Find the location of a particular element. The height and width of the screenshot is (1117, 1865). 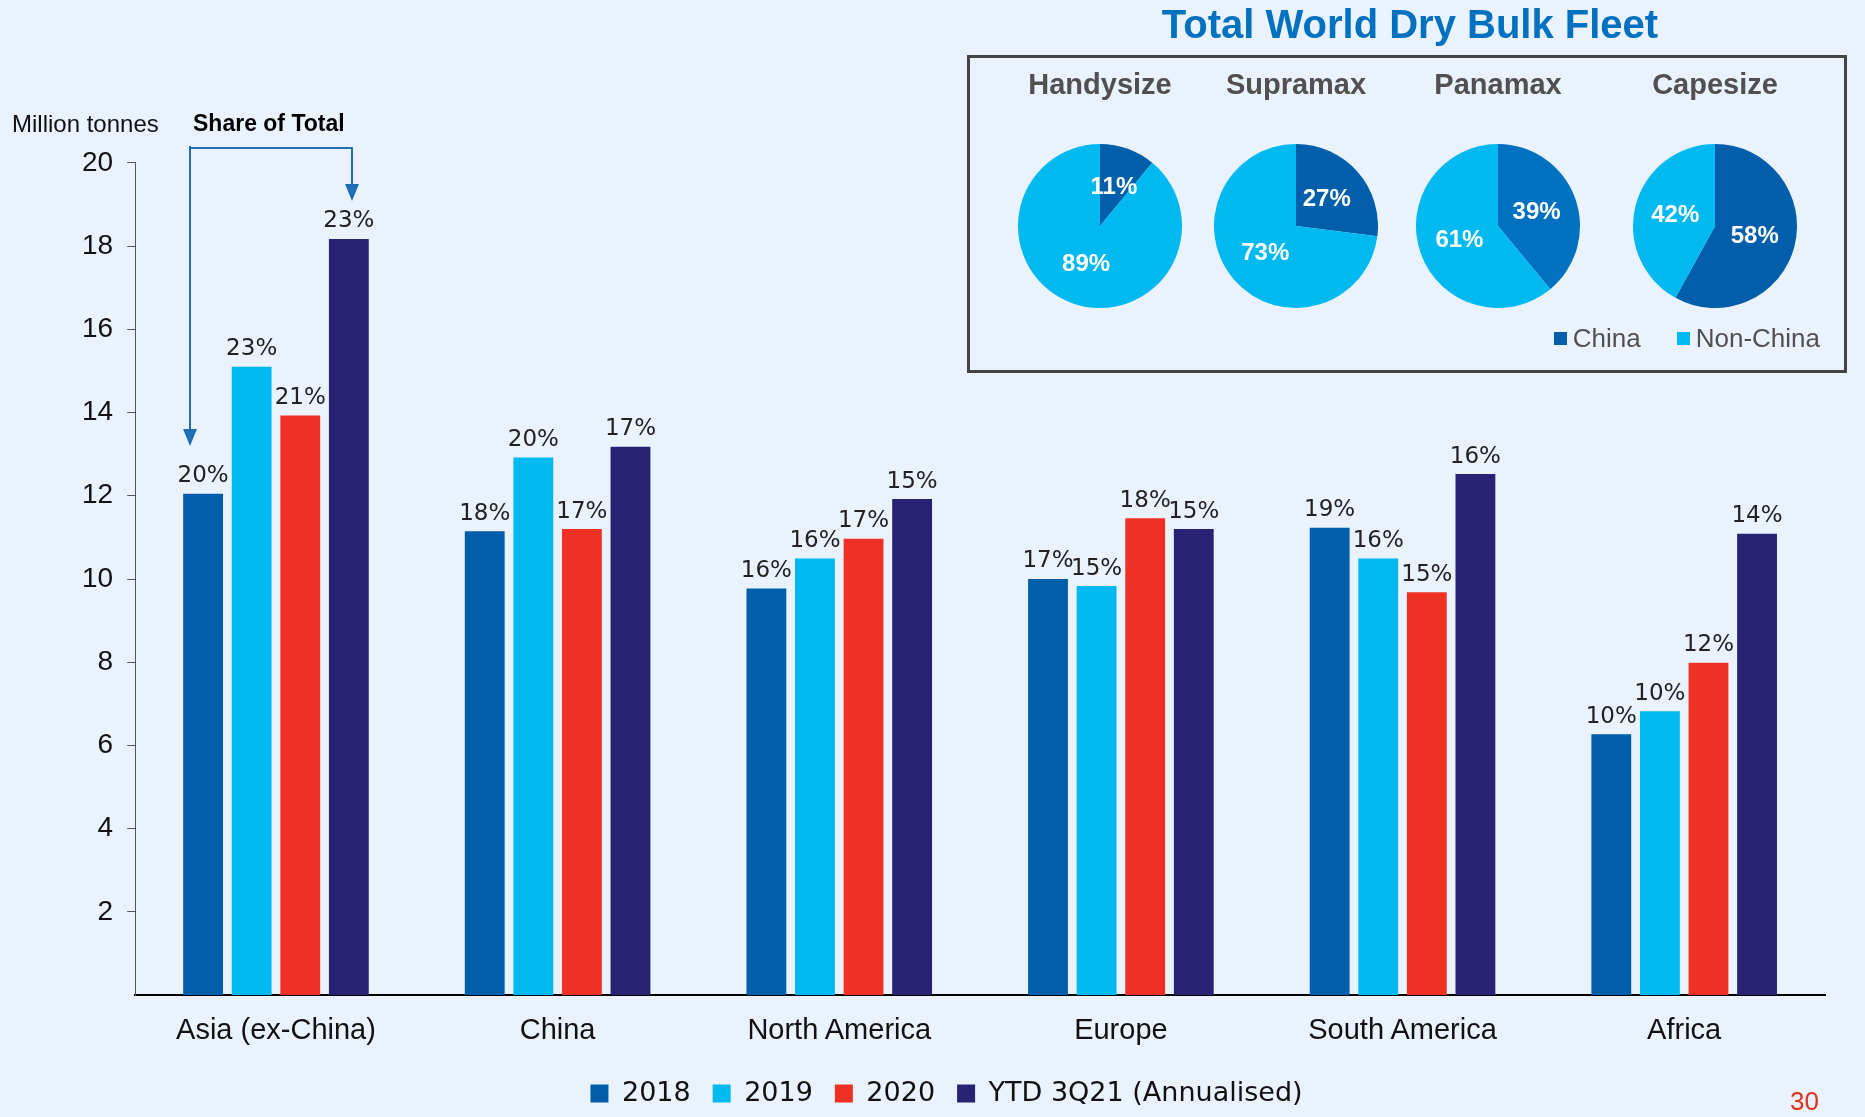

y-tick-label: 16 is located at coordinates (97, 327).